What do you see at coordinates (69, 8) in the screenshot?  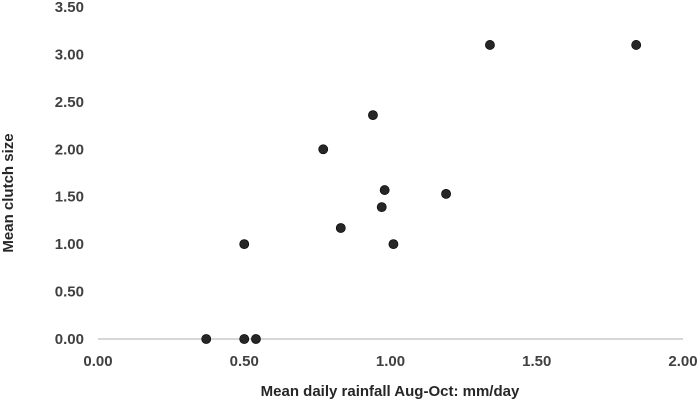 I see `y-tick-label: 3.50` at bounding box center [69, 8].